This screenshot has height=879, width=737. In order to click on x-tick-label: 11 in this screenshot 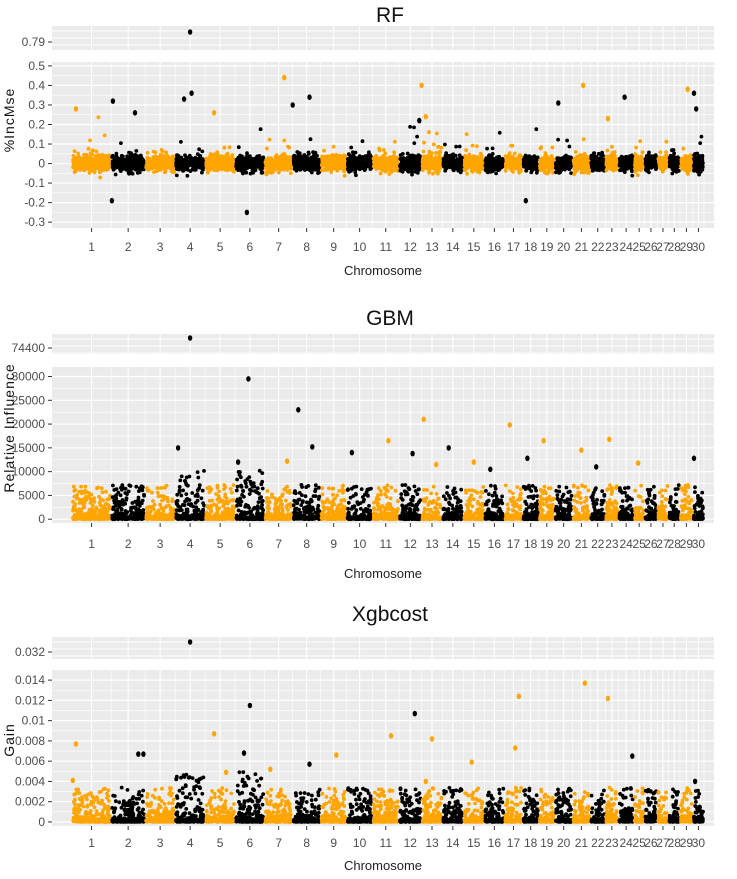, I will do `click(386, 247)`.